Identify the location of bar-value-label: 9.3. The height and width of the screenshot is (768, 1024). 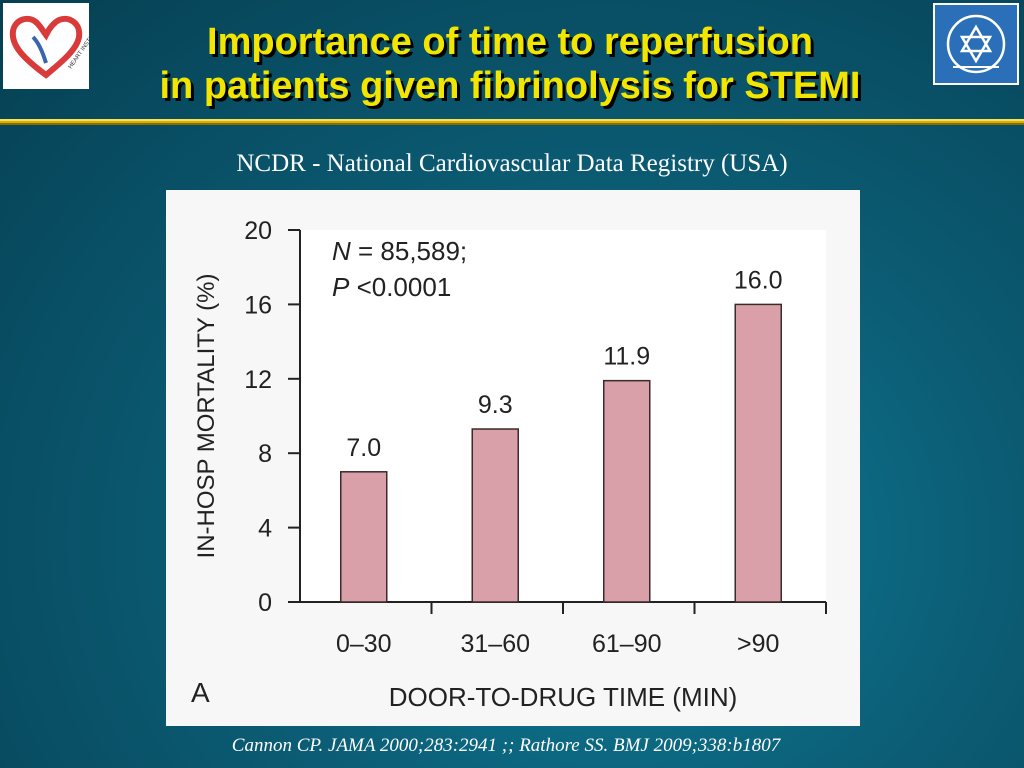
(495, 405).